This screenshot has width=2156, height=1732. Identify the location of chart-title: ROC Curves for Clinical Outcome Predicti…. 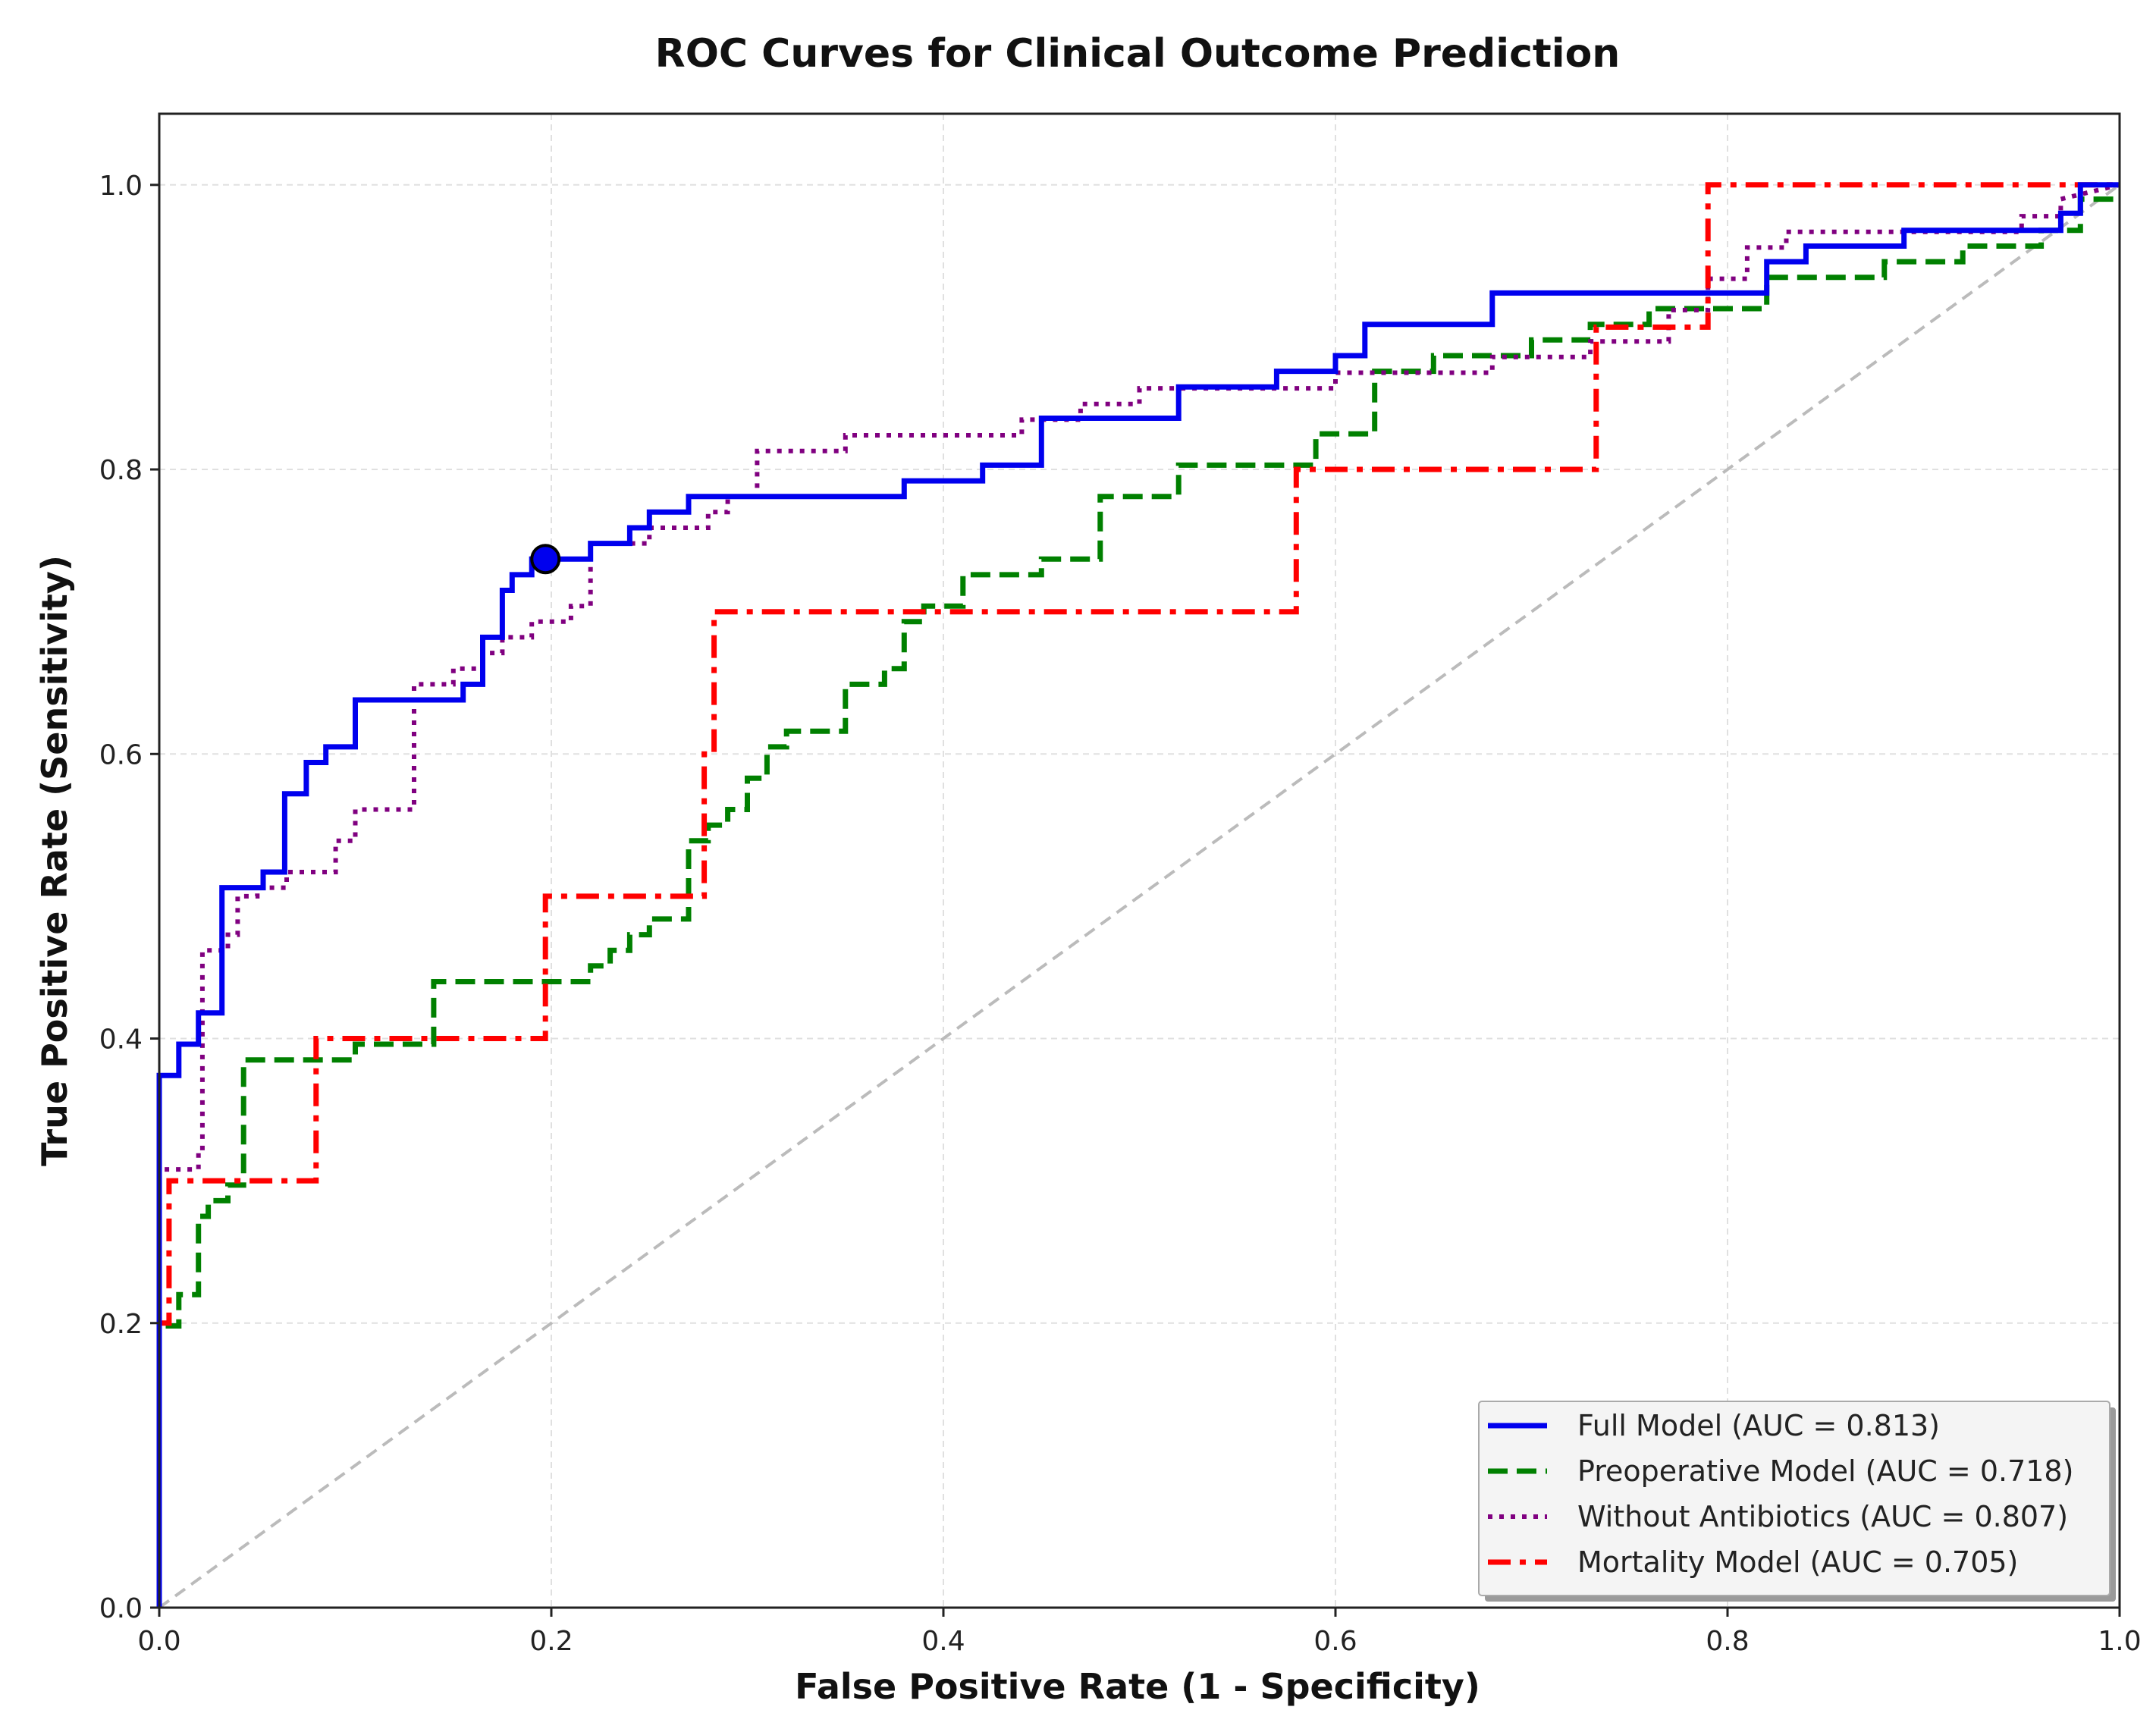
(1138, 54).